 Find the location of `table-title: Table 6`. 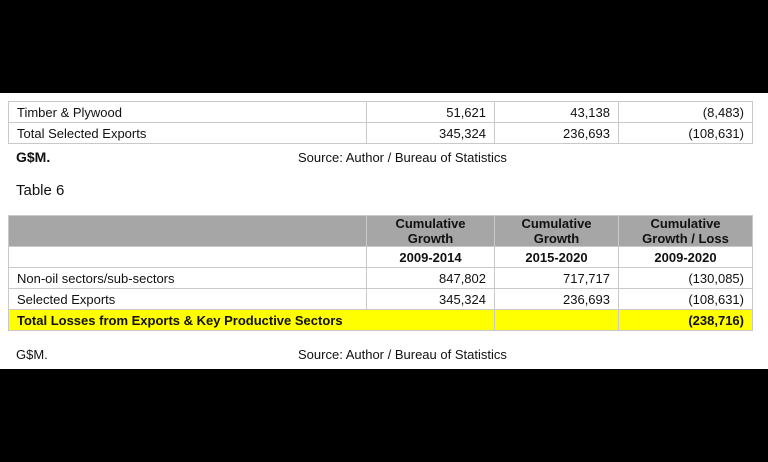

table-title: Table 6 is located at coordinates (40, 190).